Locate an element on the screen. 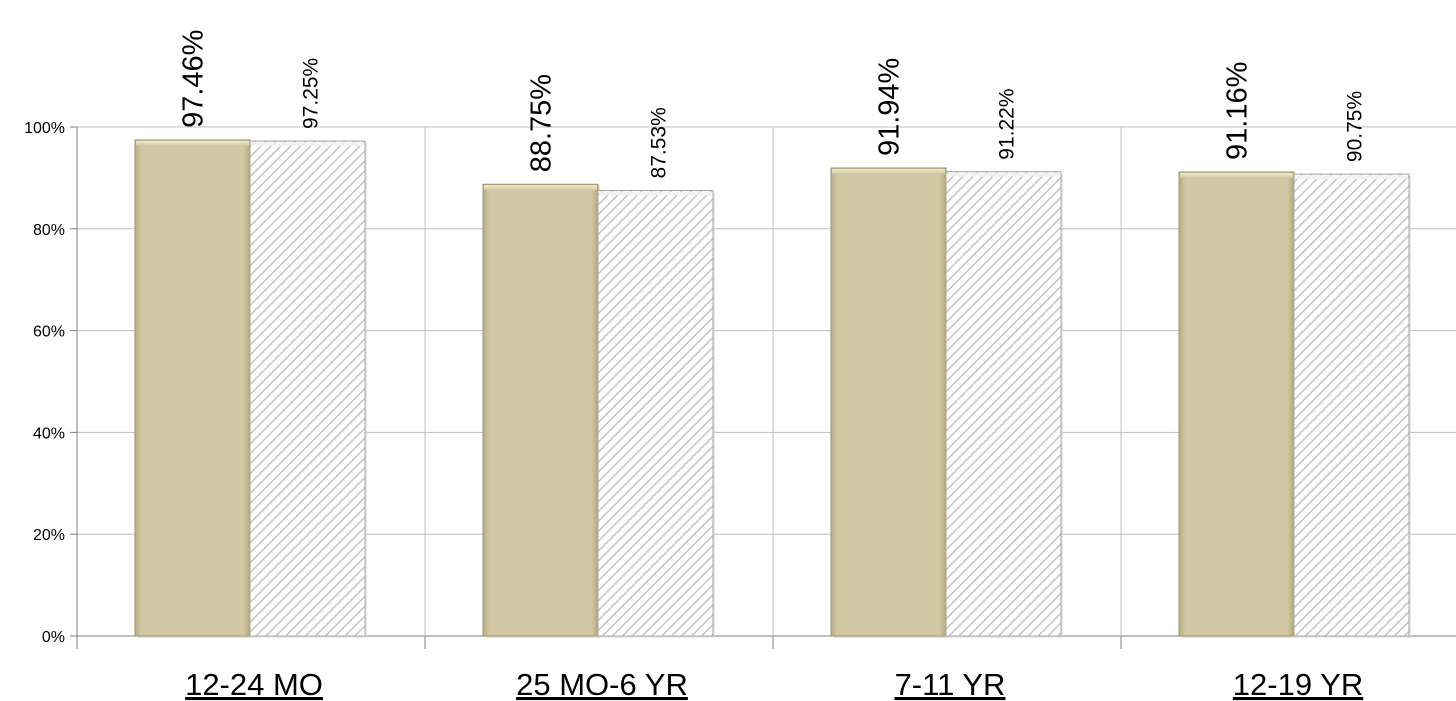 This screenshot has width=1456, height=701. y-tick-label: 0% is located at coordinates (53, 637).